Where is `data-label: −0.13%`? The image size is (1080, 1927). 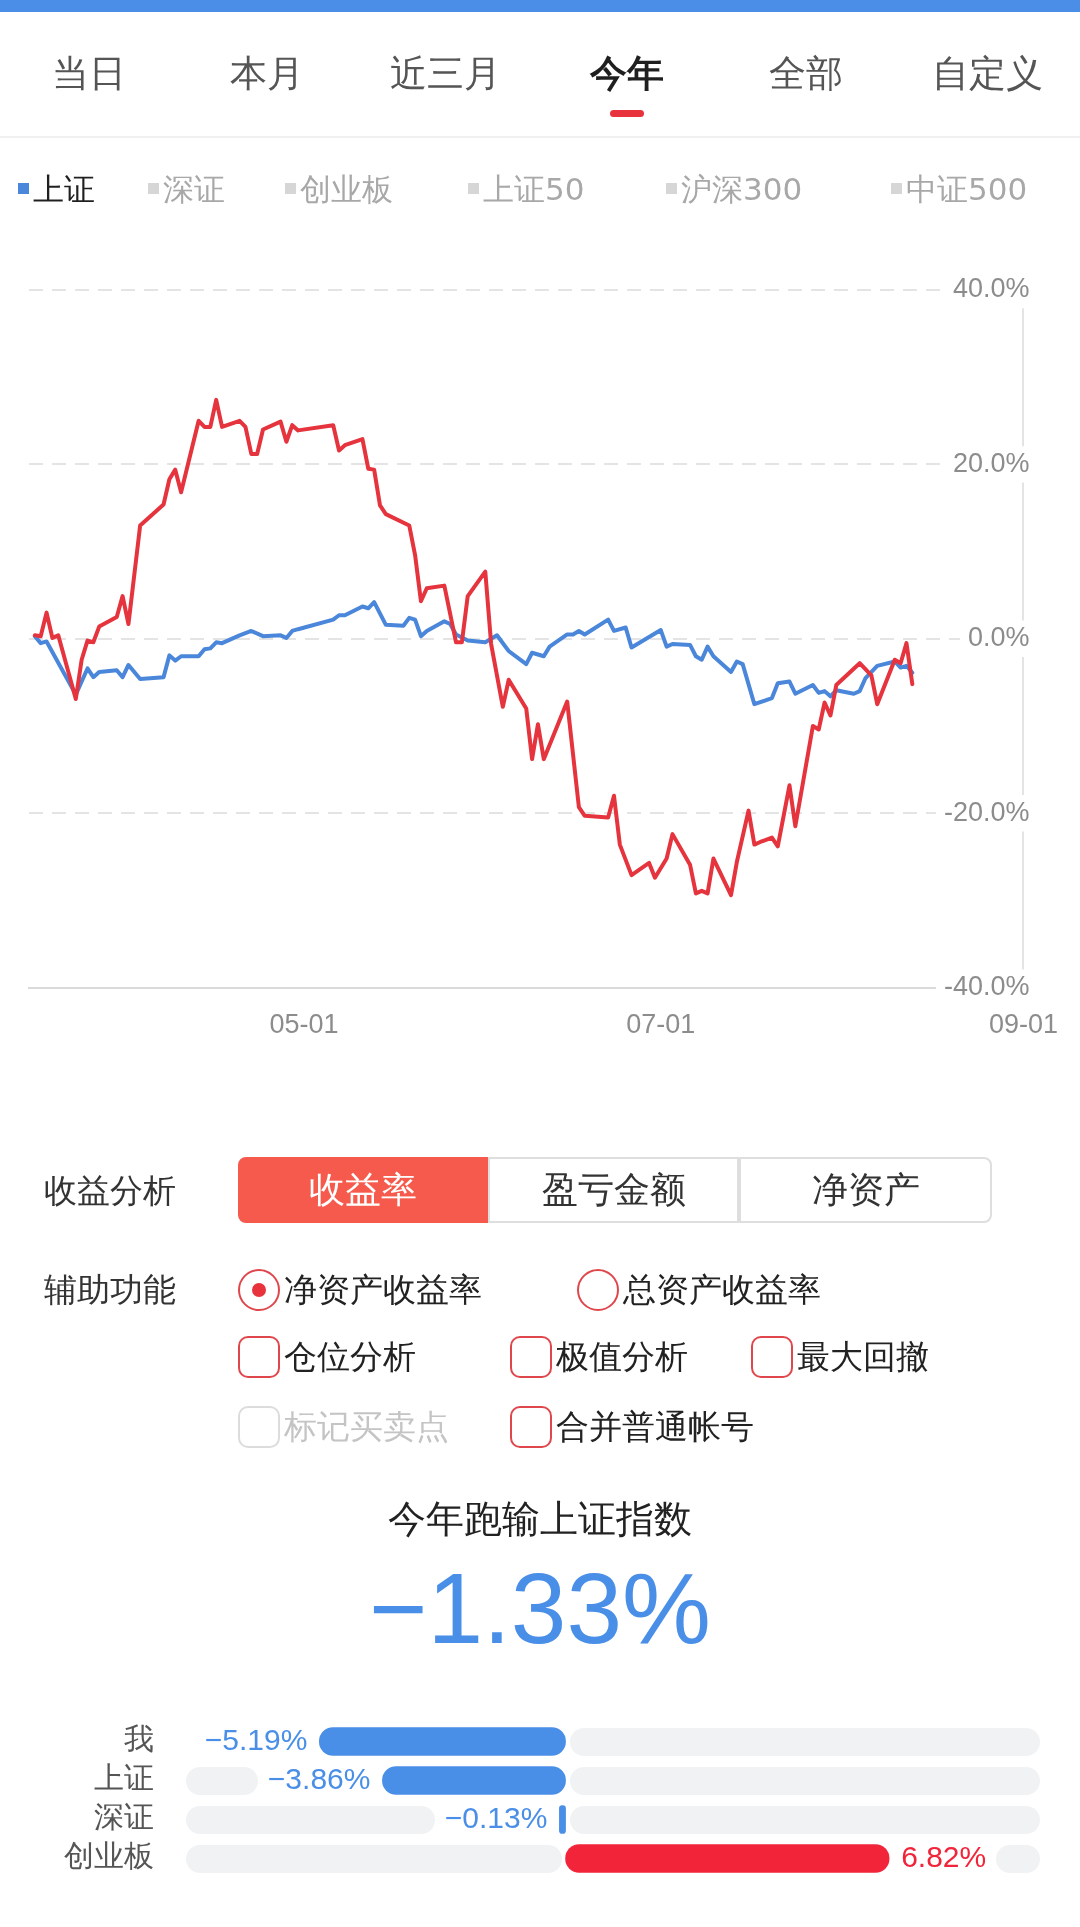
data-label: −0.13% is located at coordinates (496, 1817).